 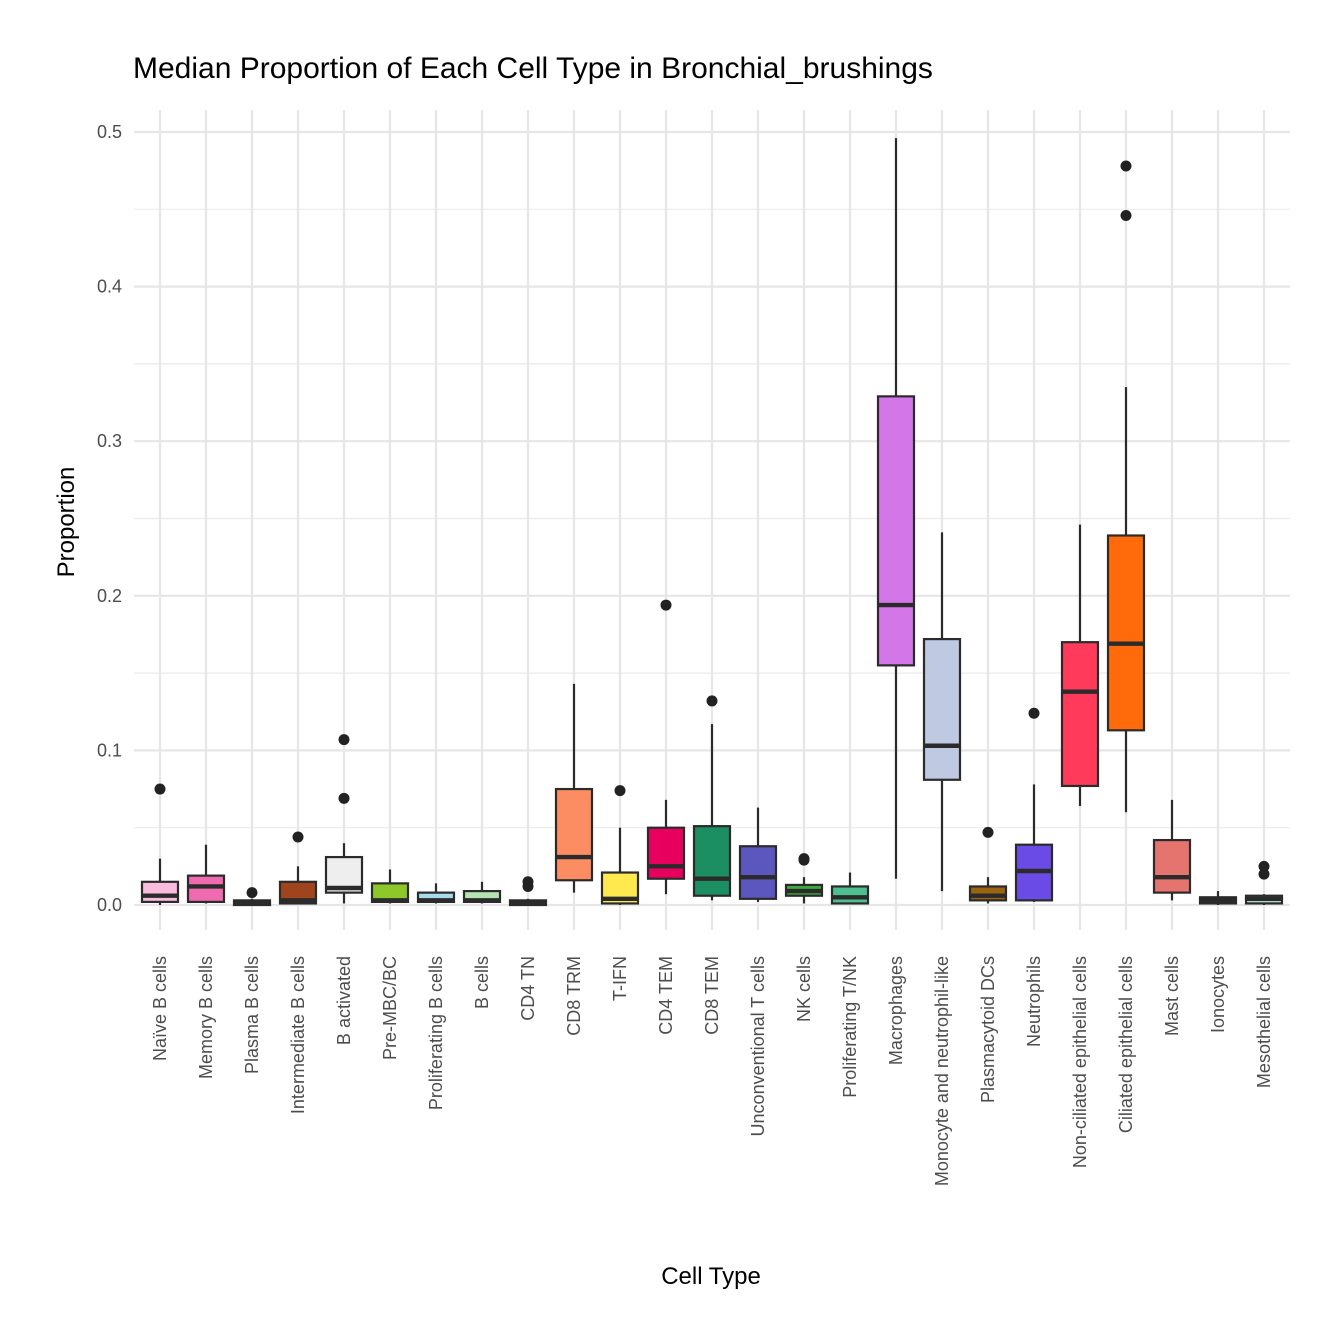 I want to click on box-proliferating-t-nk, so click(x=850, y=888).